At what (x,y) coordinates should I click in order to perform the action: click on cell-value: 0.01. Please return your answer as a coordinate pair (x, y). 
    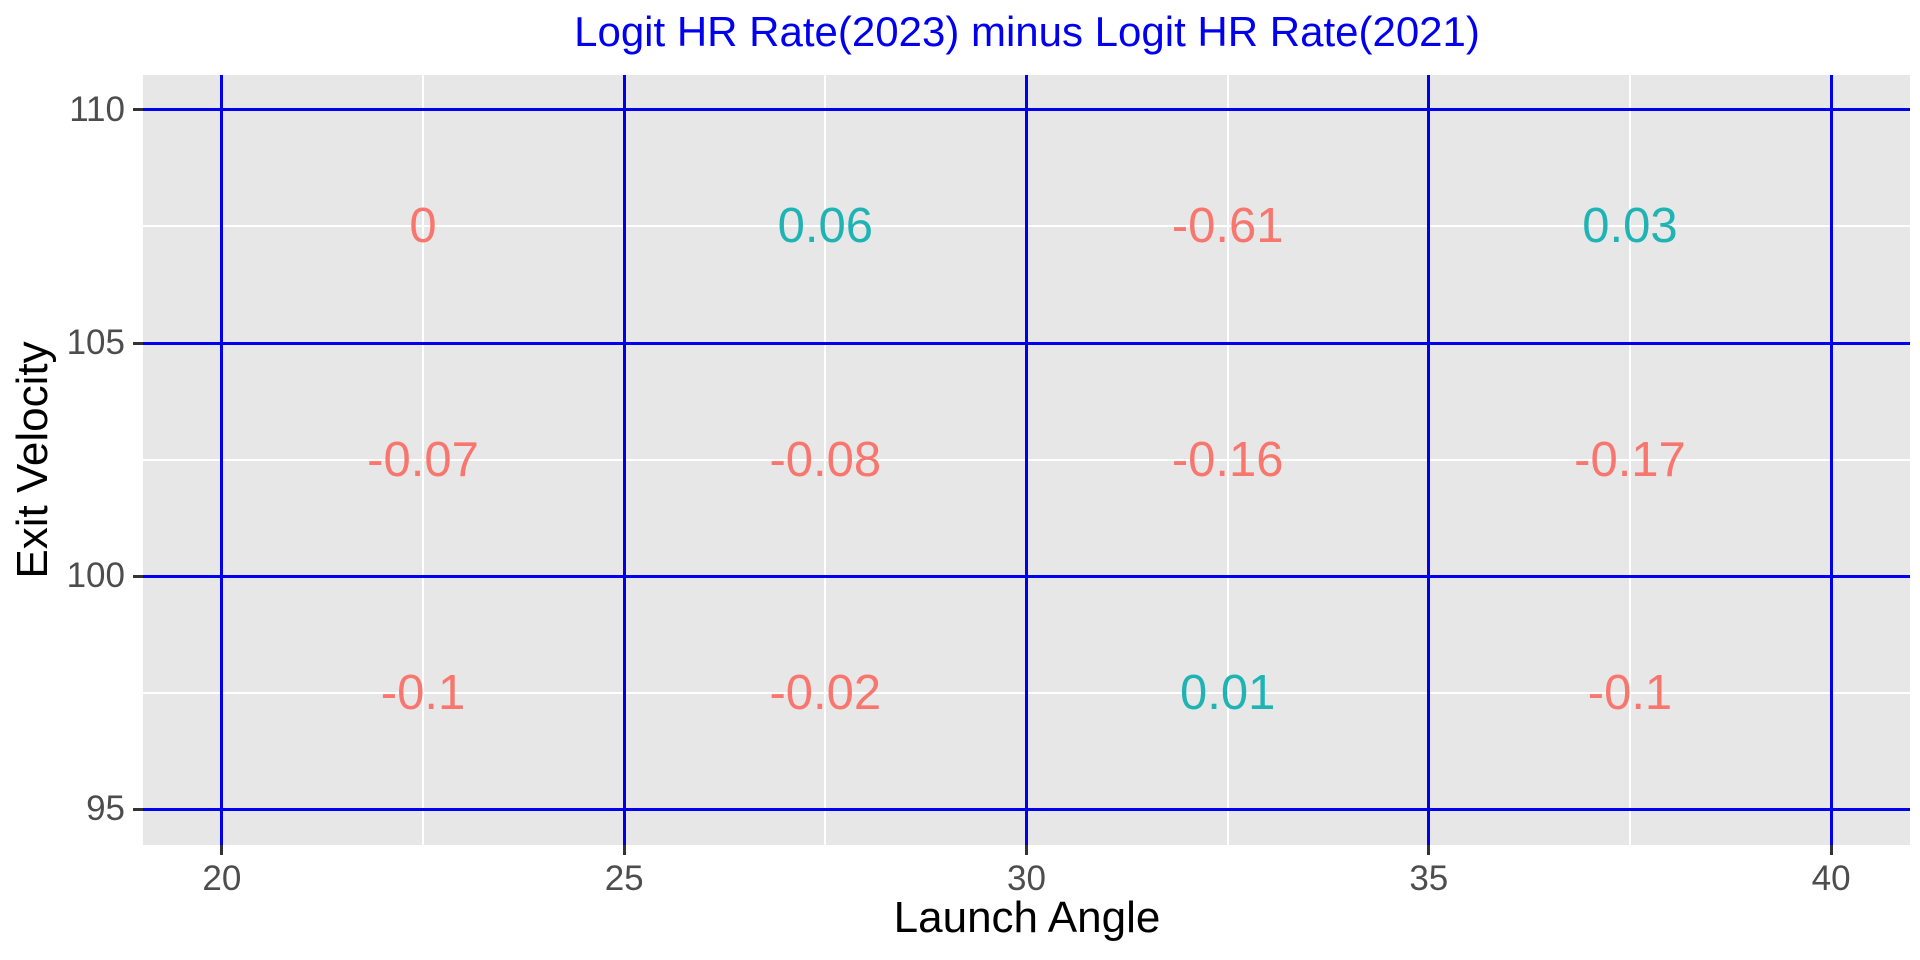
    Looking at the image, I should click on (1227, 692).